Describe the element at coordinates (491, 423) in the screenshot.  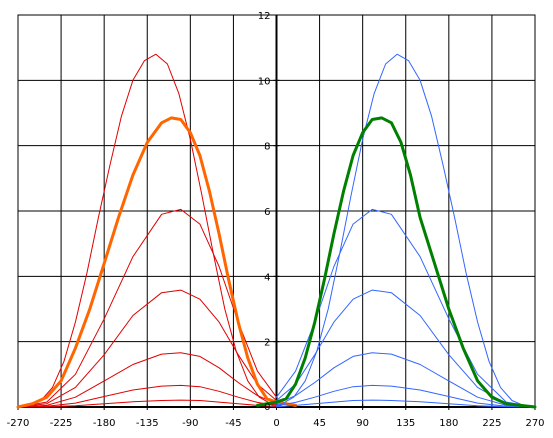
I see `x-tick-label: 225` at that location.